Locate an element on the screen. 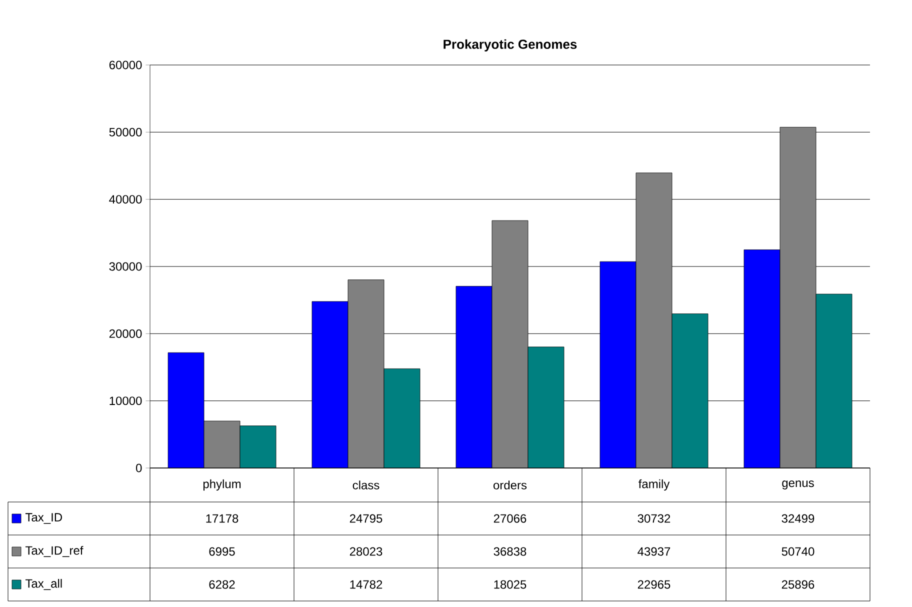 The width and height of the screenshot is (912, 607). y-tick-label: 60000 is located at coordinates (125, 65).